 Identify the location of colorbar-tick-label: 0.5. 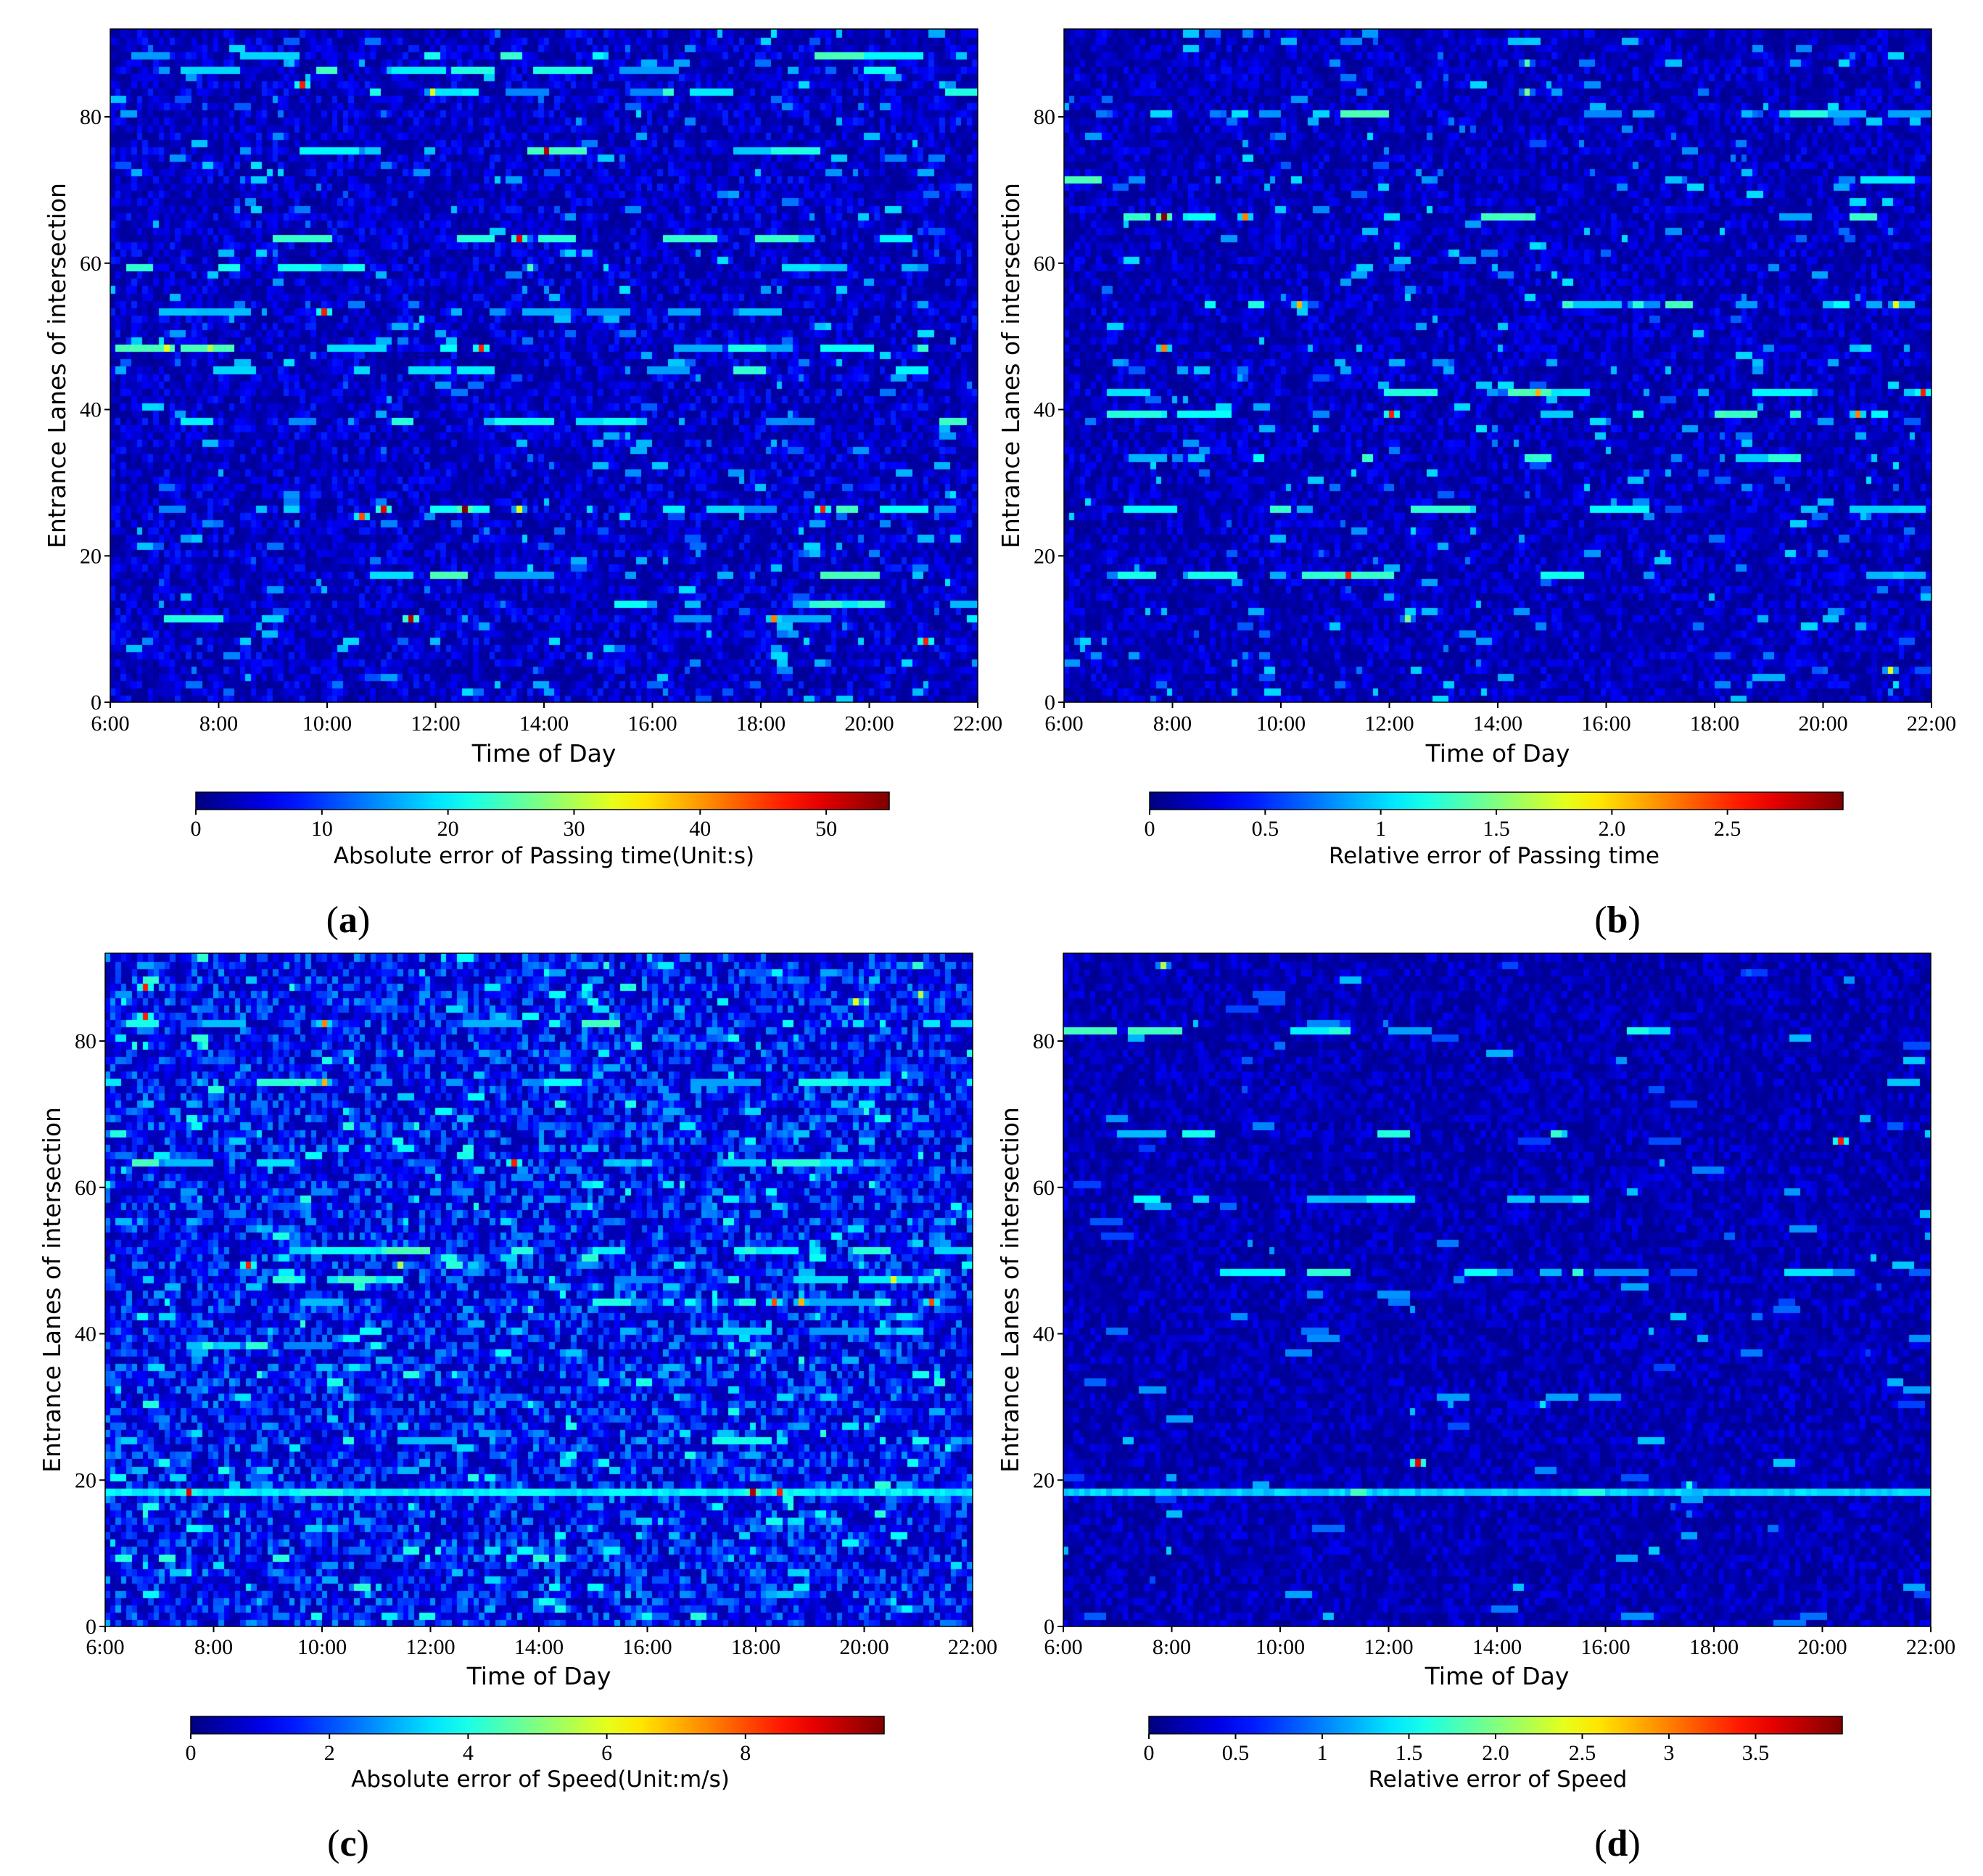
(1236, 1753).